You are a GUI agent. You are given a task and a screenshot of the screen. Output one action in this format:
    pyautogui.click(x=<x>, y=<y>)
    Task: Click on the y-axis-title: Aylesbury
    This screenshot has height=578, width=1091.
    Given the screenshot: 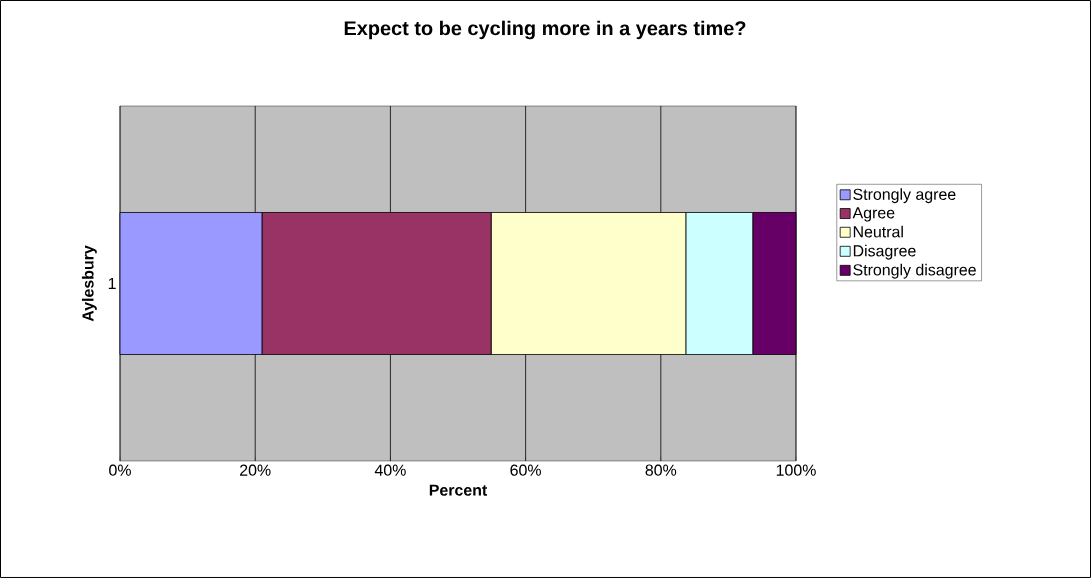 What is the action you would take?
    pyautogui.click(x=89, y=283)
    